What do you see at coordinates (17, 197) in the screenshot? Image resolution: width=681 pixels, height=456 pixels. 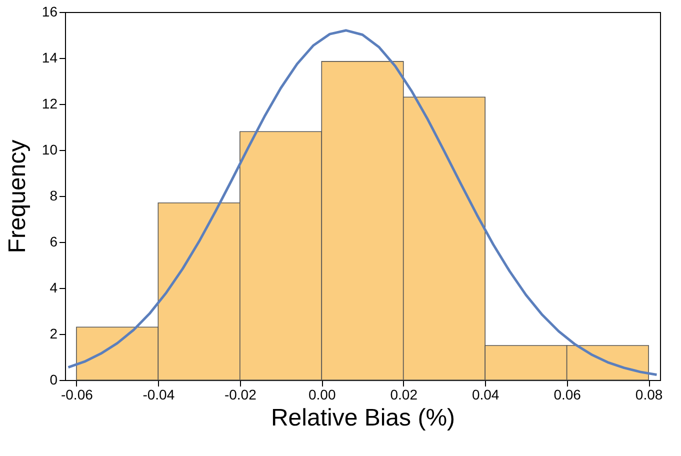 I see `y-axis-title: Frequency` at bounding box center [17, 197].